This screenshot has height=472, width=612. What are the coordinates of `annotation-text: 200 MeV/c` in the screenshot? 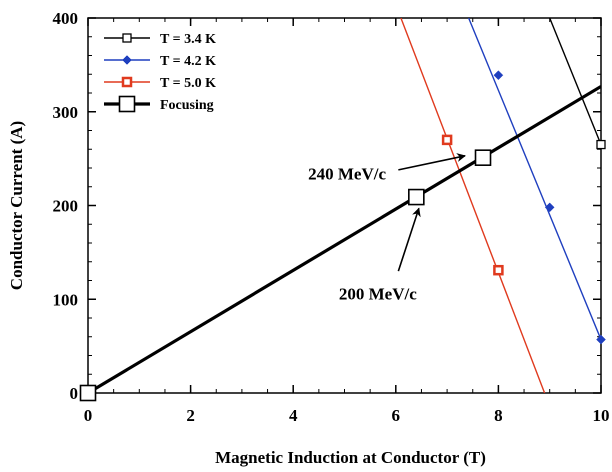 It's located at (378, 293).